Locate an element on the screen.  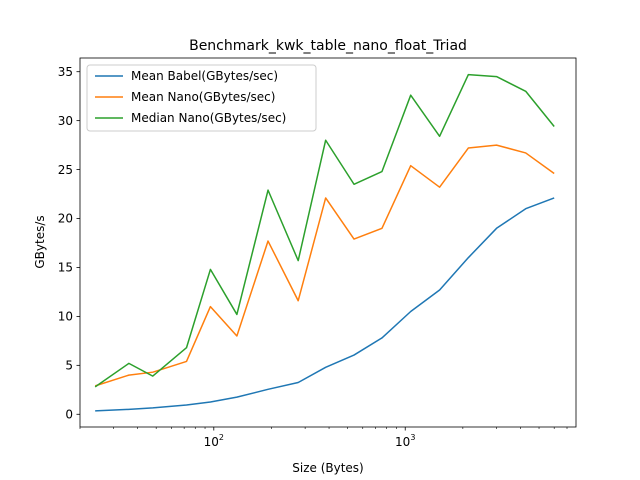
y-tick-label: 5 is located at coordinates (69, 366).